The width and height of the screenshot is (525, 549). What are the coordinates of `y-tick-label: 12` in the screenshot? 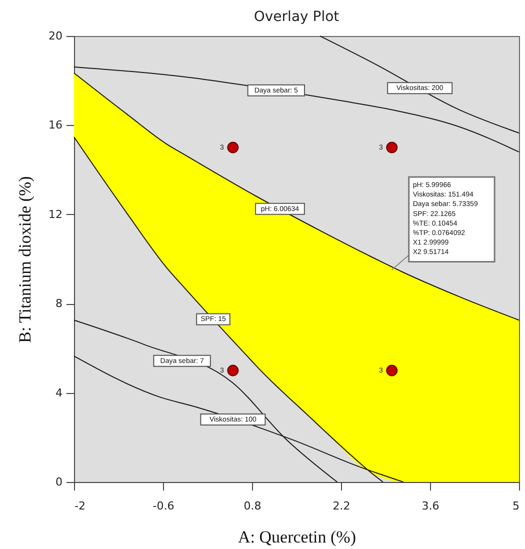 It's located at (55, 214).